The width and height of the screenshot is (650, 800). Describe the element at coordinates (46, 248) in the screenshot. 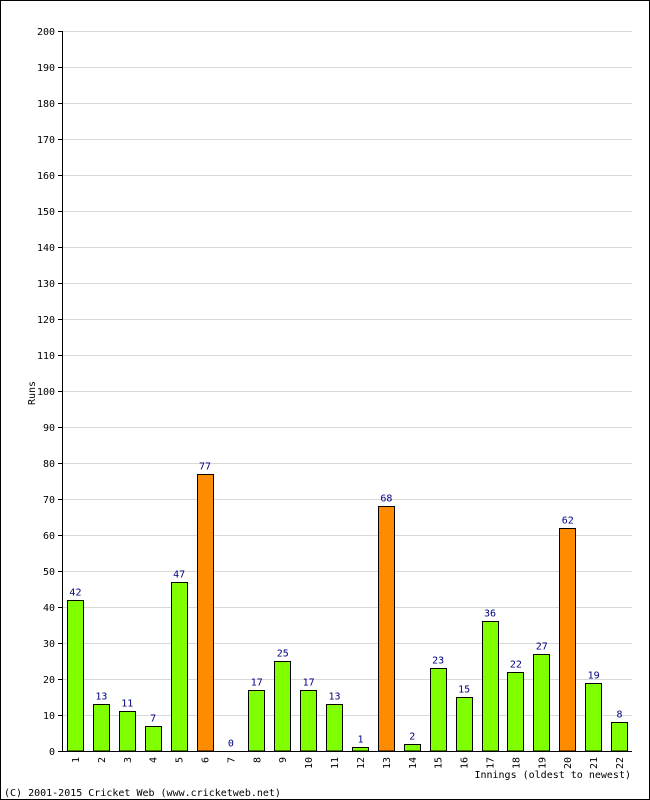

I see `y-tick-label: 140` at that location.